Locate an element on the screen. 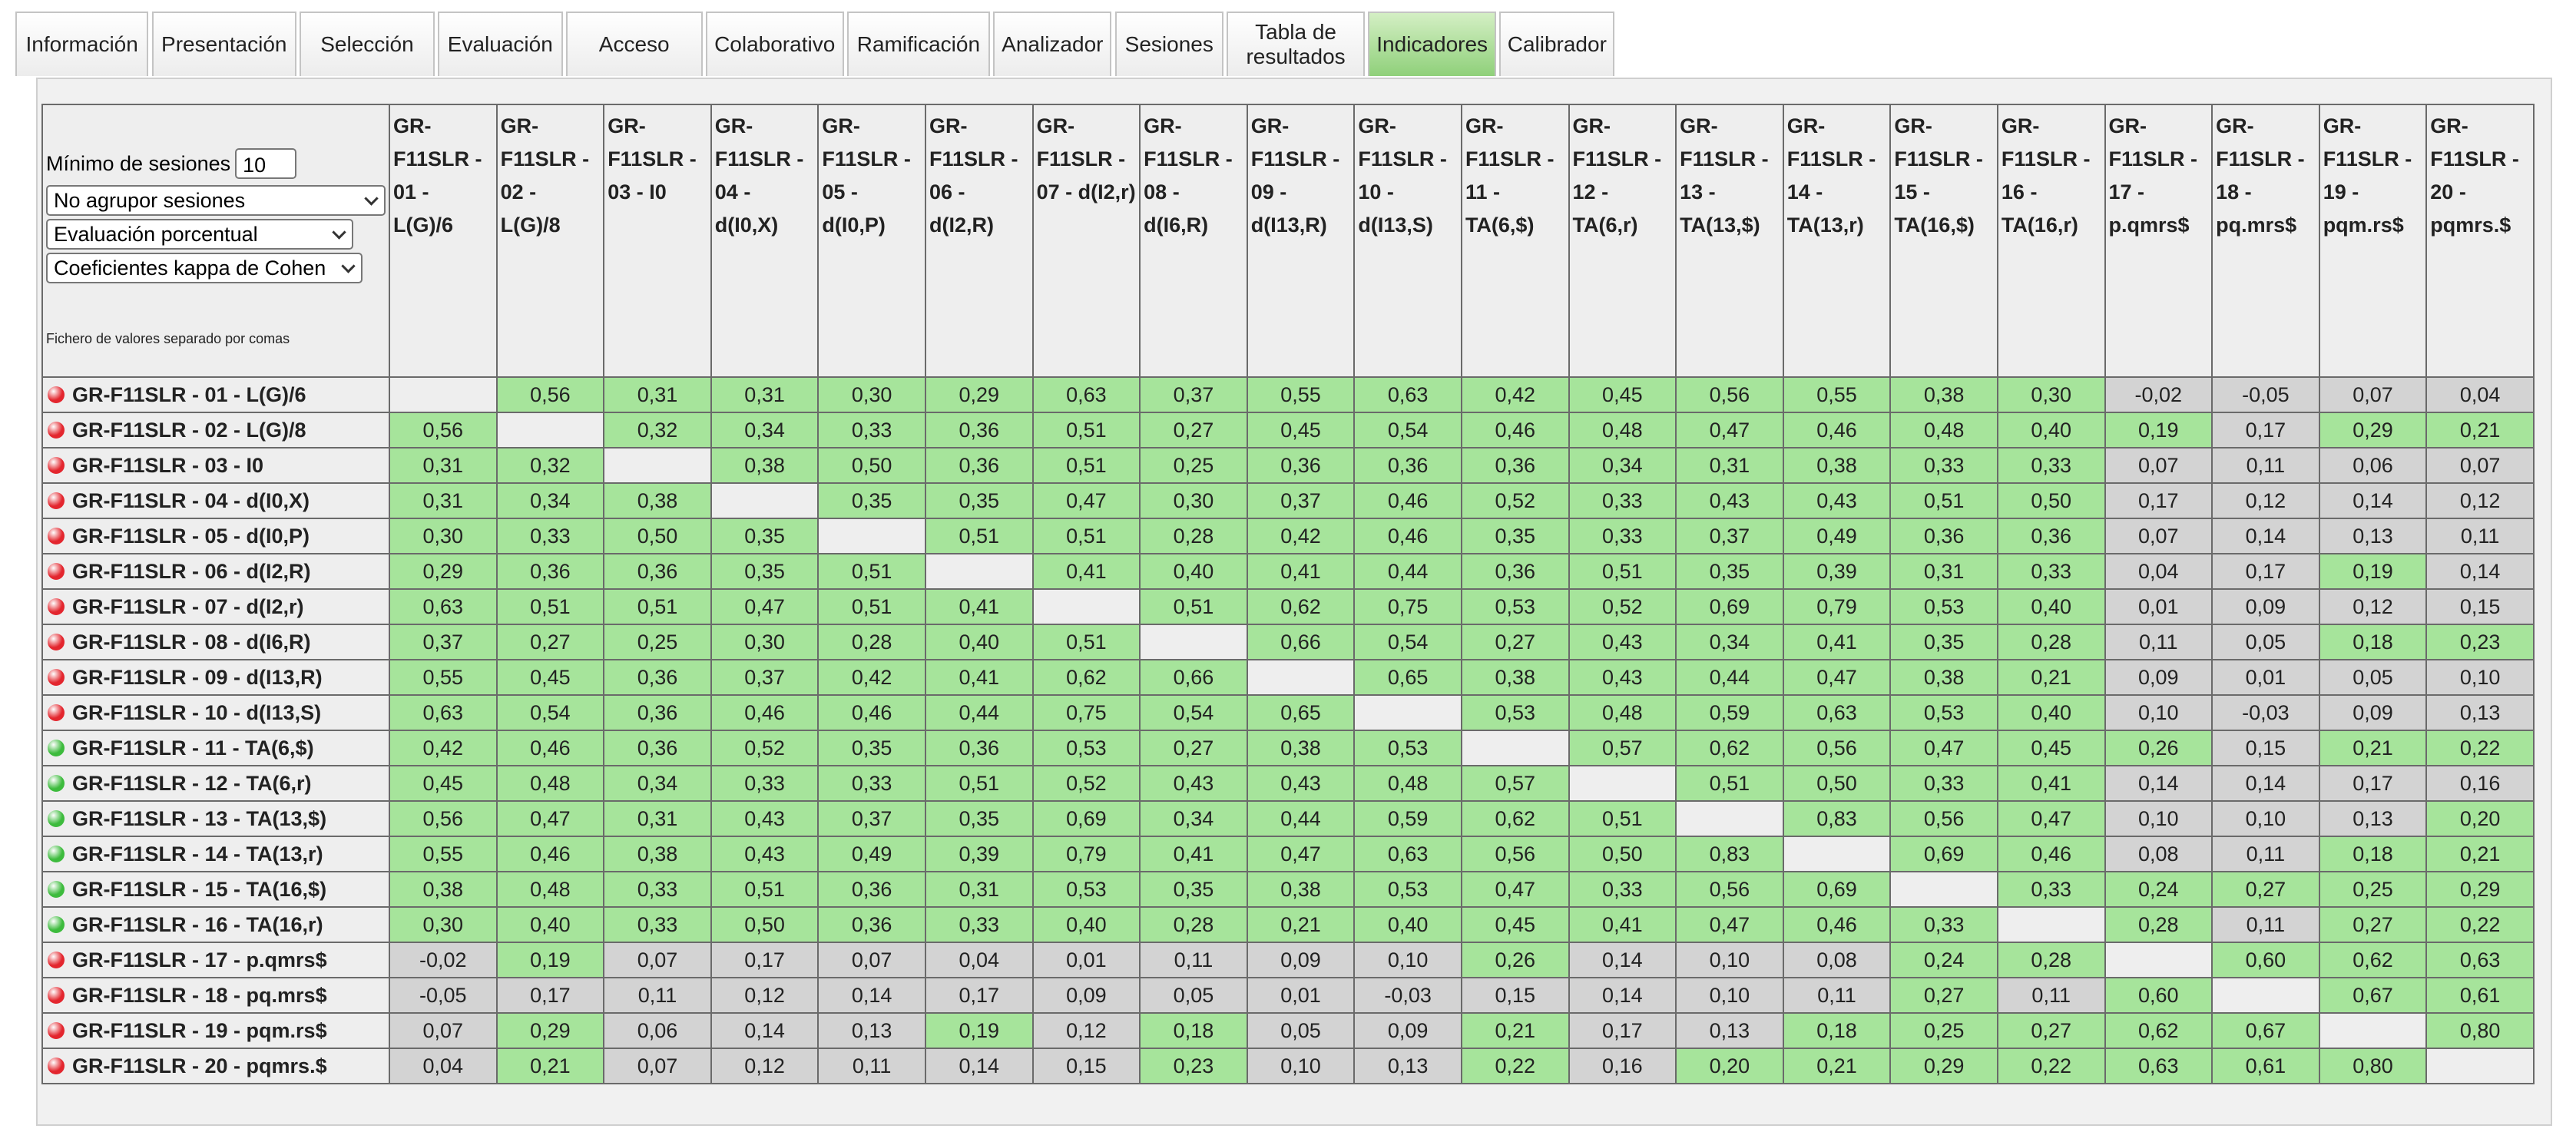 The image size is (2576, 1132). column-header: GR-F11SLR - 19 - pqm.rs$ is located at coordinates (2373, 241).